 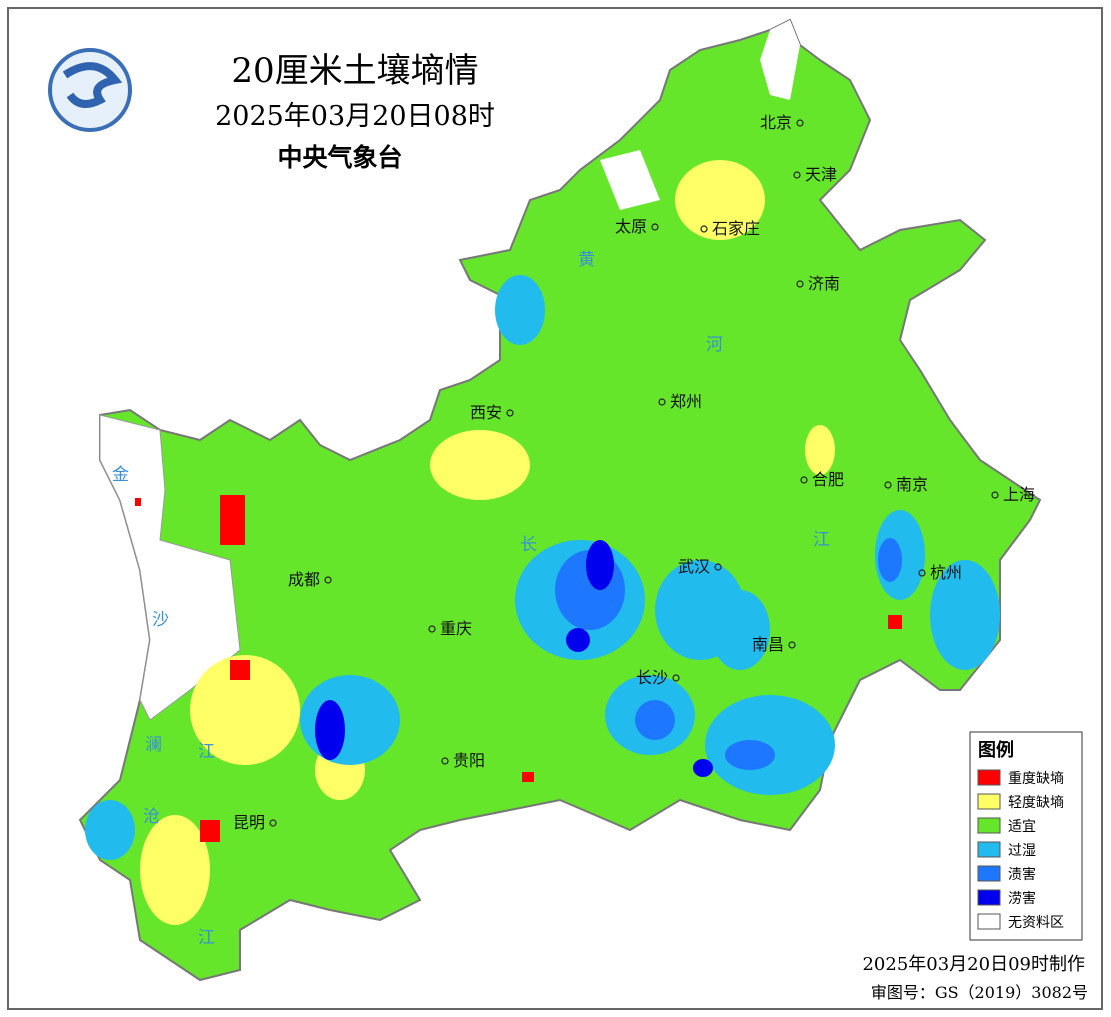 What do you see at coordinates (912, 484) in the screenshot?
I see `city-label: 南京` at bounding box center [912, 484].